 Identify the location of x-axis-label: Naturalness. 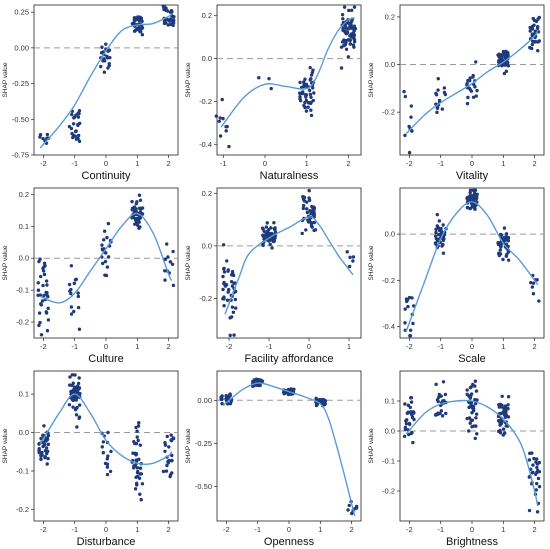
(289, 176).